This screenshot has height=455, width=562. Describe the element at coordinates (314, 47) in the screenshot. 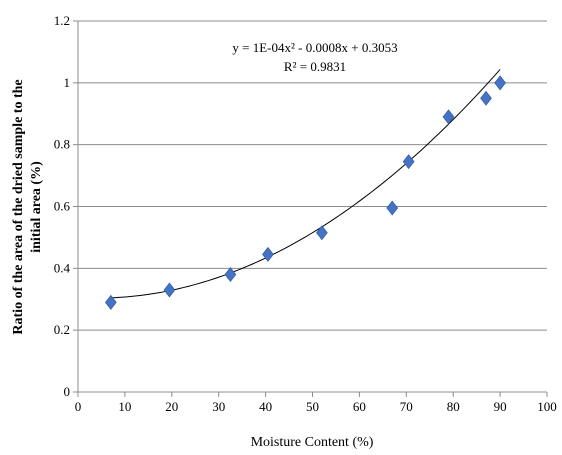

I see `trendline-equation: y = 1E-04x² - 0.0008x + 0.3053` at that location.